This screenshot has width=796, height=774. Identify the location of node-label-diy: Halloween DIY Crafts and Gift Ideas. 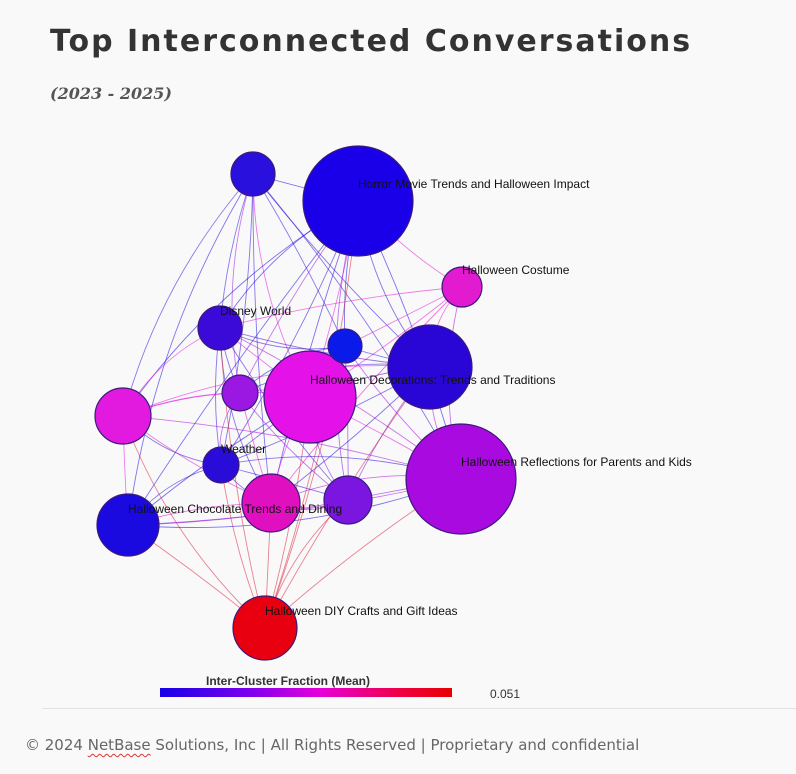
(361, 611).